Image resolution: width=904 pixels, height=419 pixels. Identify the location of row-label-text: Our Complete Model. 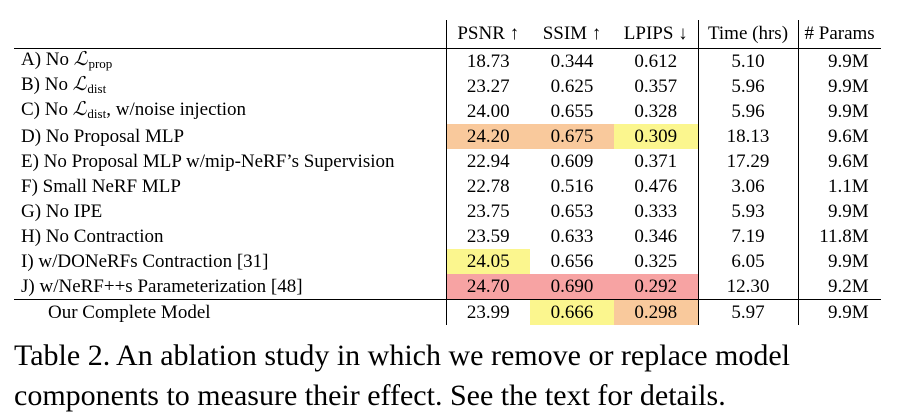
(129, 312).